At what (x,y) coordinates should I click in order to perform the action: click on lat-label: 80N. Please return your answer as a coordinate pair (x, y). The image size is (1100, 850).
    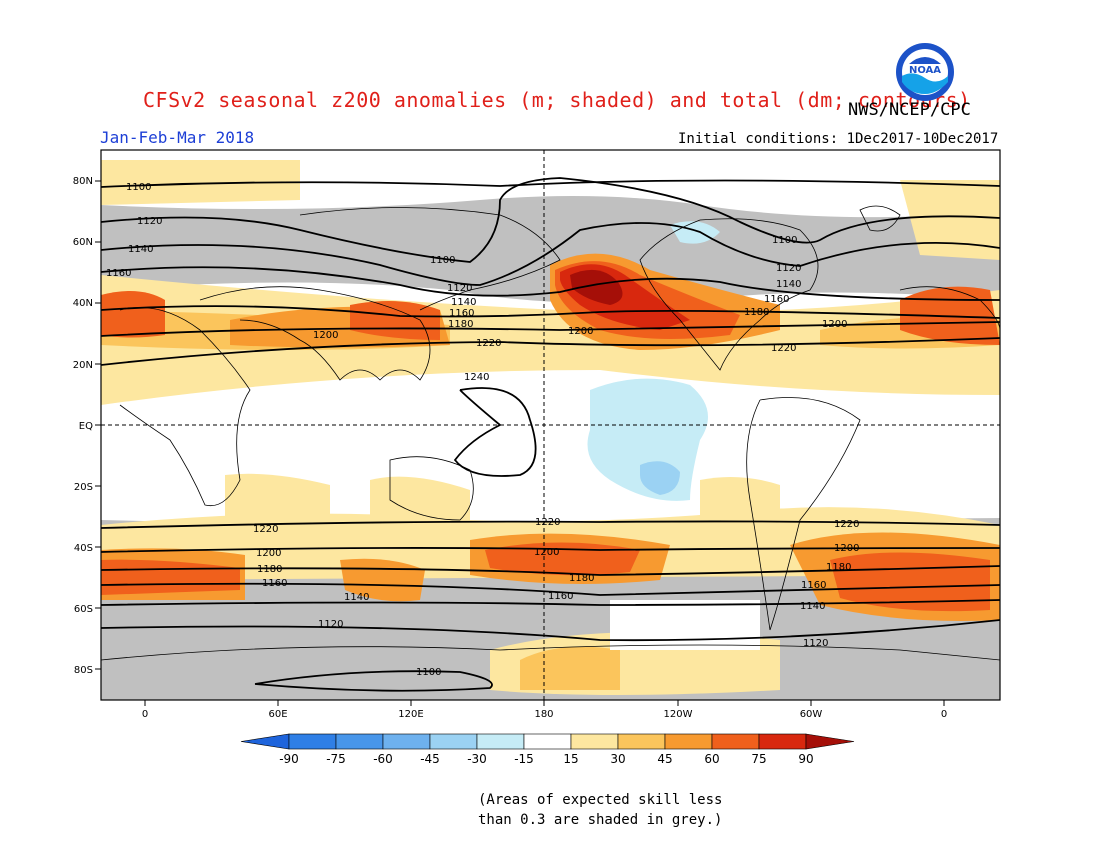
    Looking at the image, I should click on (83, 181).